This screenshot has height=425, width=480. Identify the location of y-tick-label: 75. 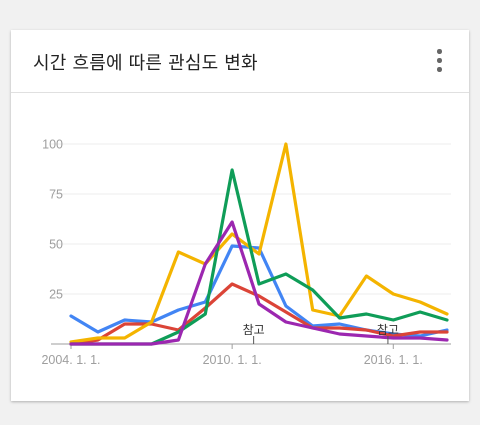
(56, 195).